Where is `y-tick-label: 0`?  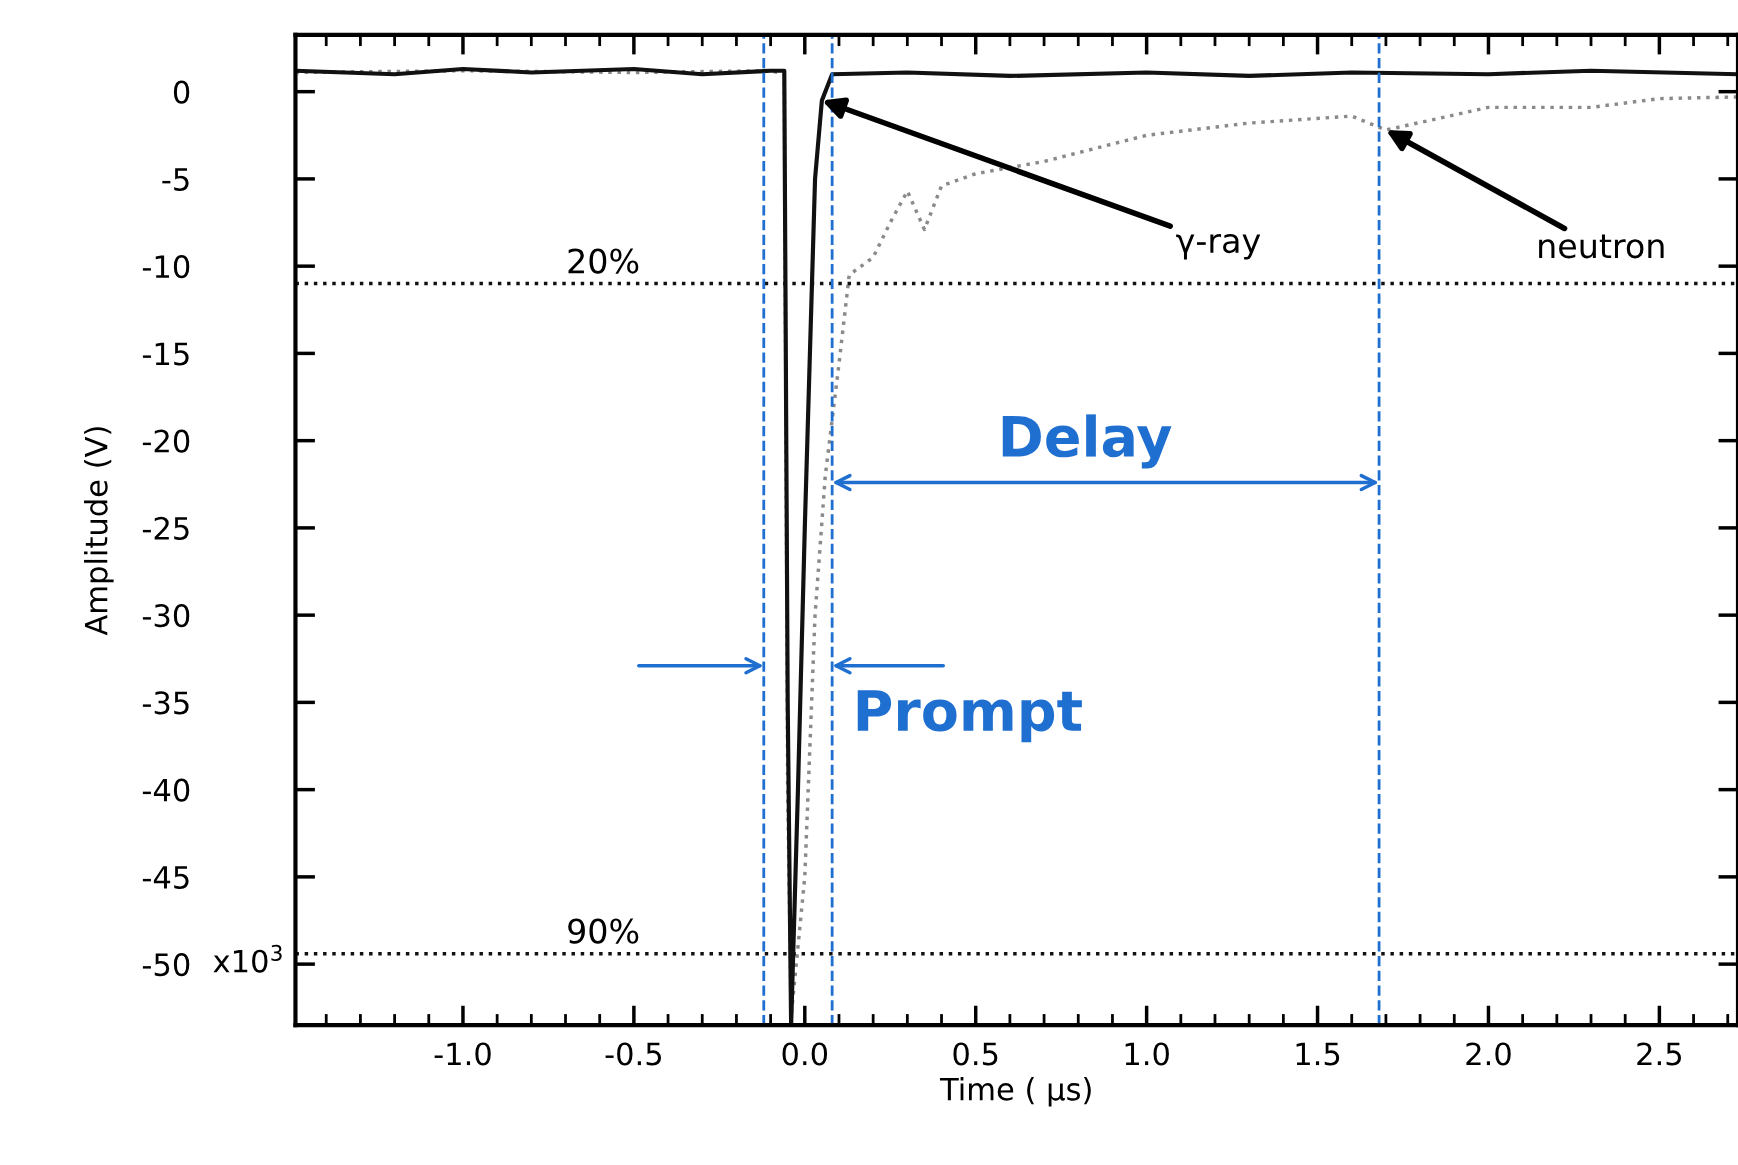
y-tick-label: 0 is located at coordinates (181, 92).